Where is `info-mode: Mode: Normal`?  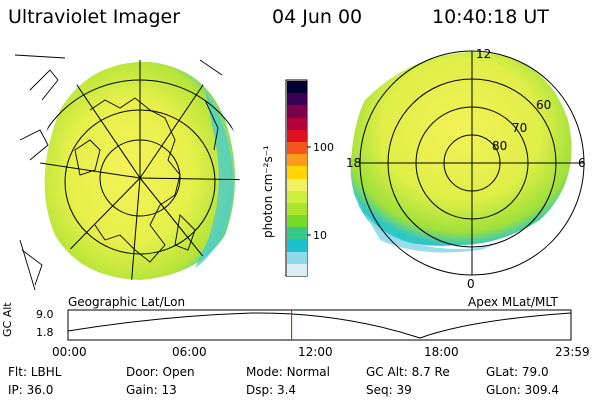
info-mode: Mode: Normal is located at coordinates (288, 372).